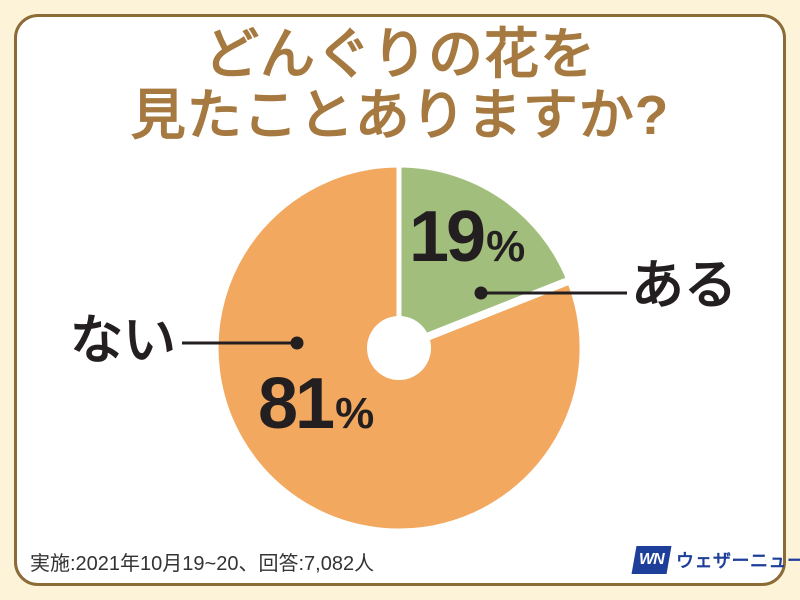 This screenshot has height=600, width=800. Describe the element at coordinates (738, 561) in the screenshot. I see `weathernews-logo-name: ウェザーニュース` at that location.